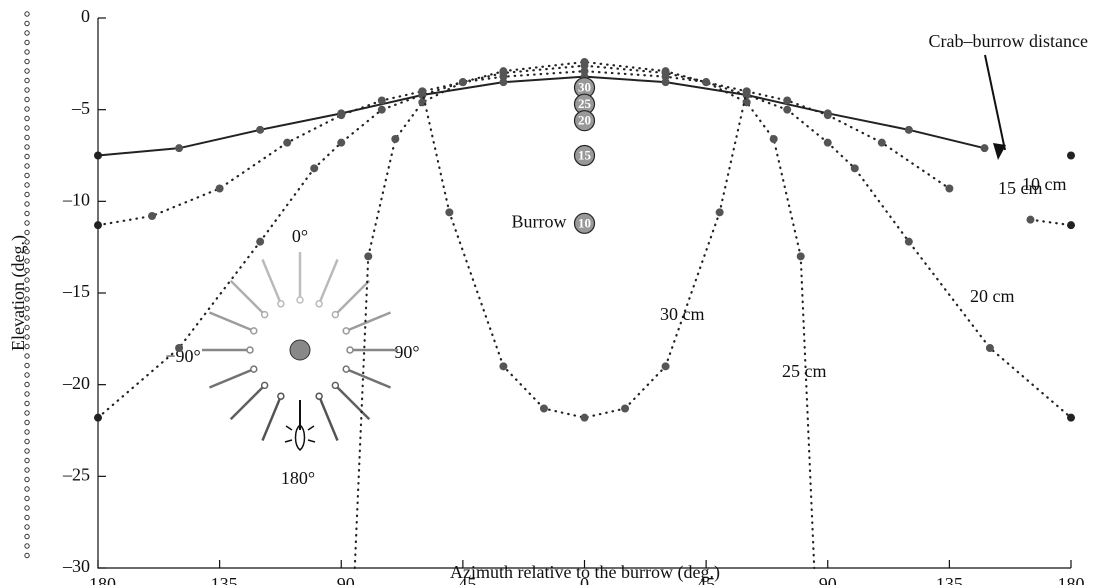 This screenshot has width=1104, height=585. Describe the element at coordinates (76, 291) in the screenshot. I see `y-tick-label: –15` at that location.